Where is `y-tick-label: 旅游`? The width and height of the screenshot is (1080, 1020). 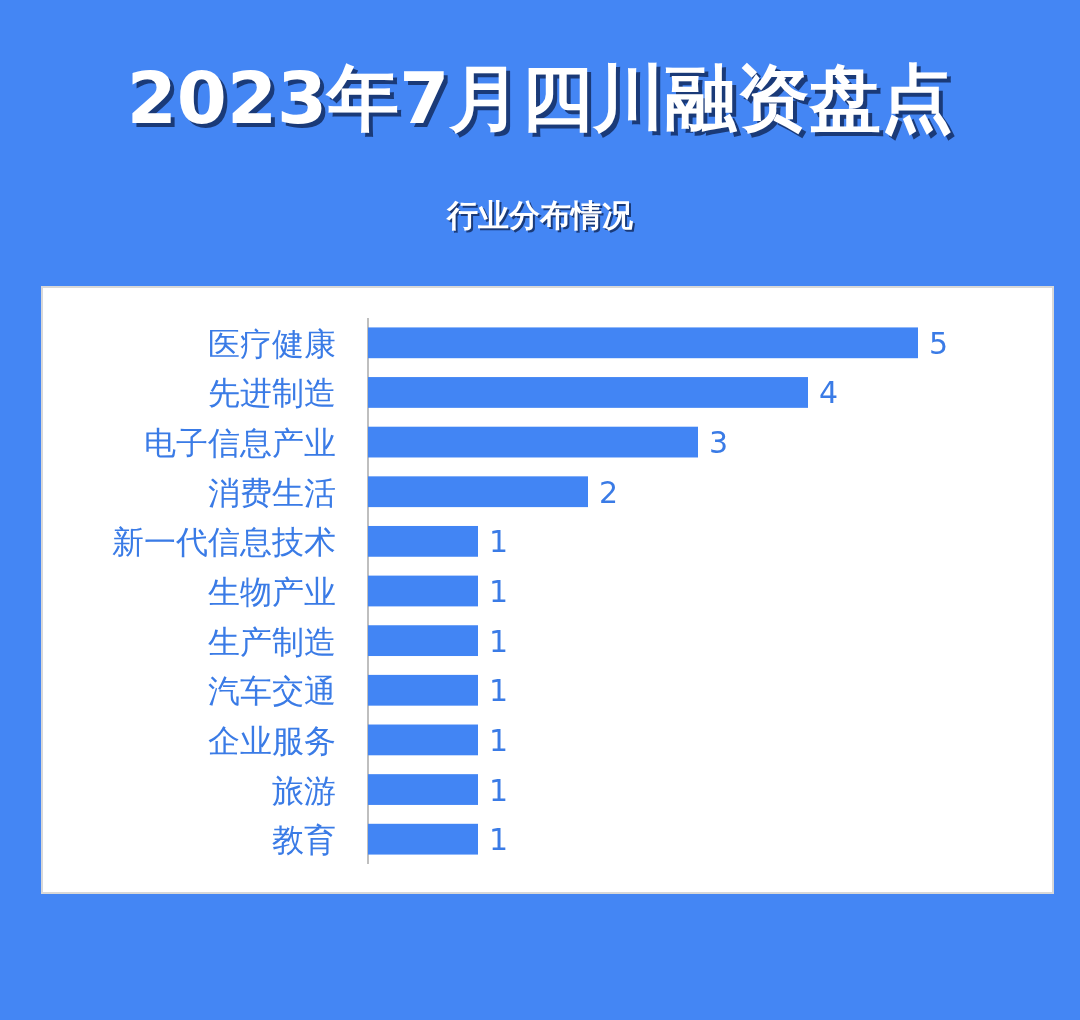 y-tick-label: 旅游 is located at coordinates (304, 790).